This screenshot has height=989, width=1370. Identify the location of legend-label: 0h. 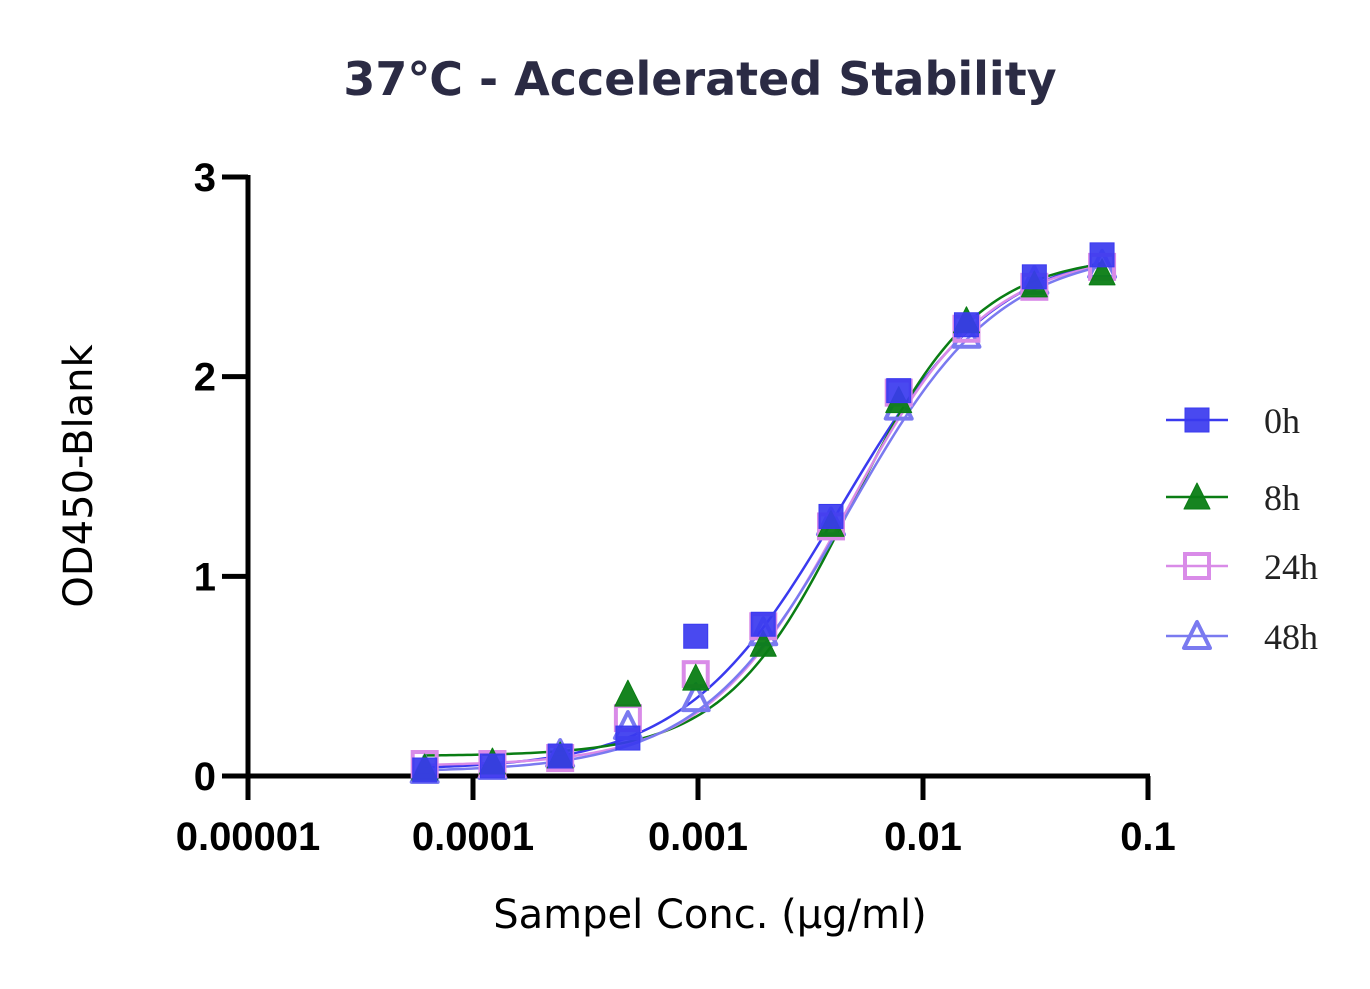
(1282, 421).